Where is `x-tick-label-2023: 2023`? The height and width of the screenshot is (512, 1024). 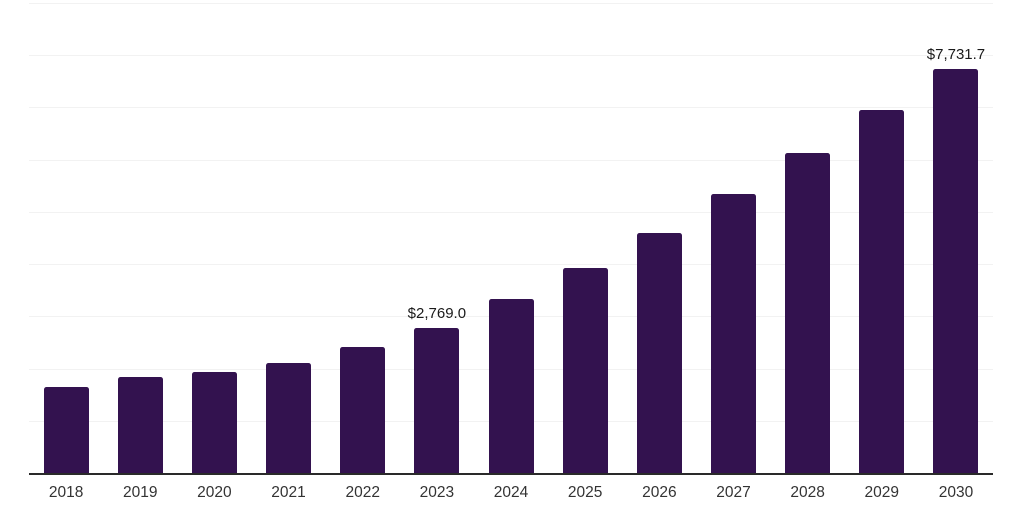
x-tick-label-2023: 2023 is located at coordinates (437, 492).